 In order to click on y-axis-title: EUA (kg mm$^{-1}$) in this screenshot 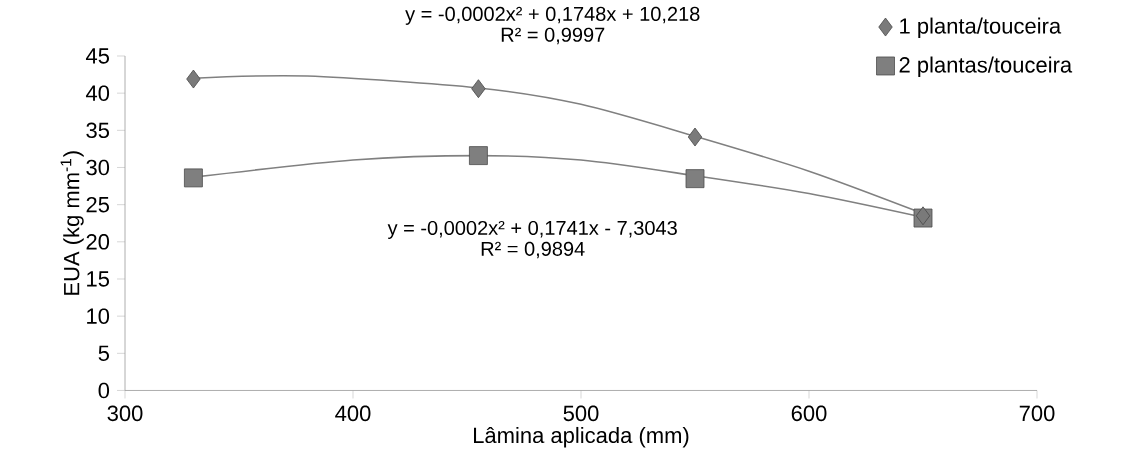, I will do `click(72, 223)`.